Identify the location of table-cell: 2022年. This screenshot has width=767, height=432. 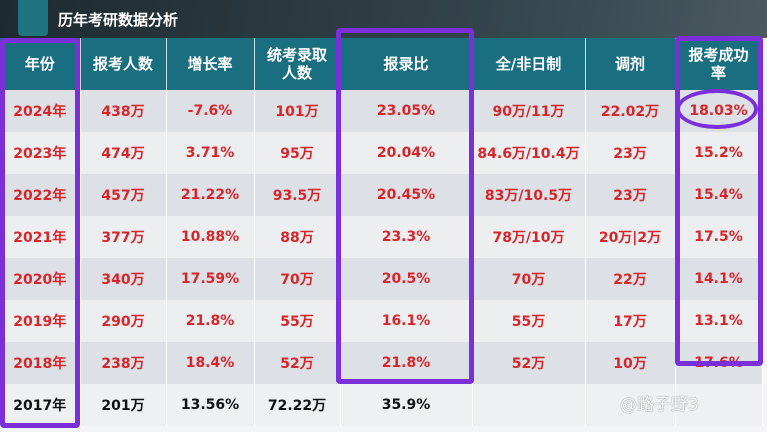
(40, 195).